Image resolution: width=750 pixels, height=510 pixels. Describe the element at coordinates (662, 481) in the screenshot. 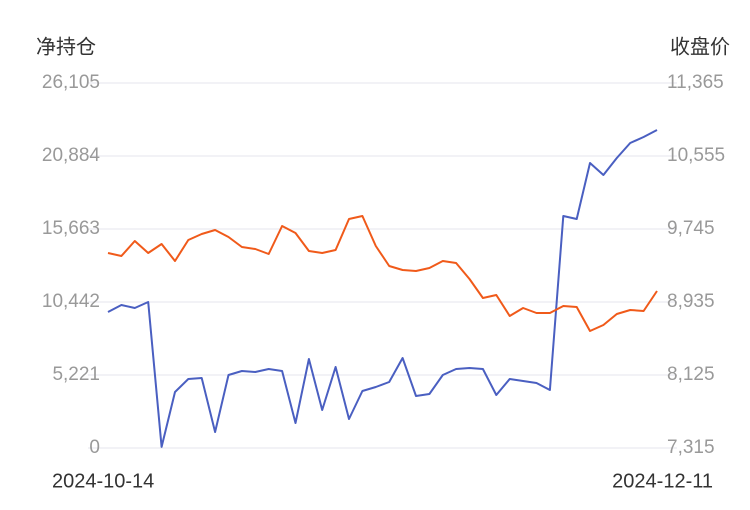

I see `x-tick-label: 2024-12-11` at that location.